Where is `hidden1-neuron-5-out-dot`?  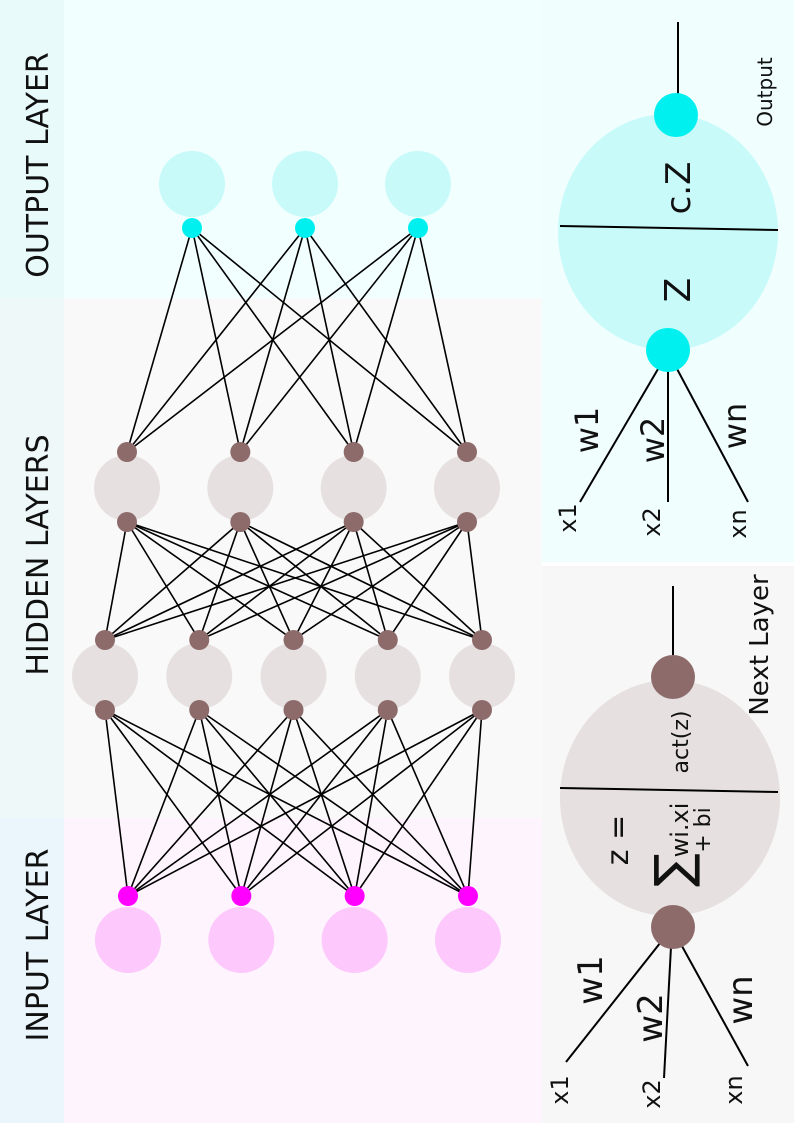
hidden1-neuron-5-out-dot is located at coordinates (482, 710).